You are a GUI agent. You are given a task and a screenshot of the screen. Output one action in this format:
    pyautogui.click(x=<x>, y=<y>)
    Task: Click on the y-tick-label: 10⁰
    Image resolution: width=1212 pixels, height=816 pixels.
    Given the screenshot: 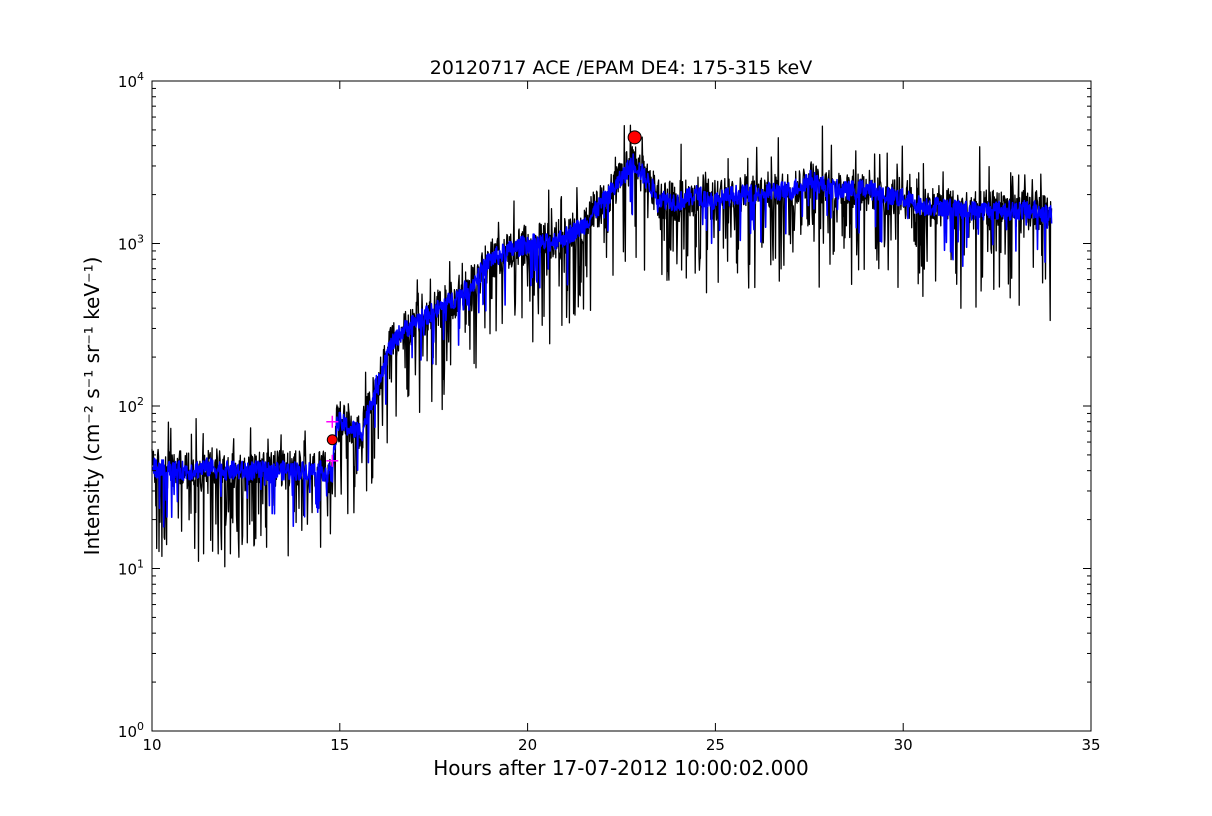 What is the action you would take?
    pyautogui.click(x=131, y=730)
    